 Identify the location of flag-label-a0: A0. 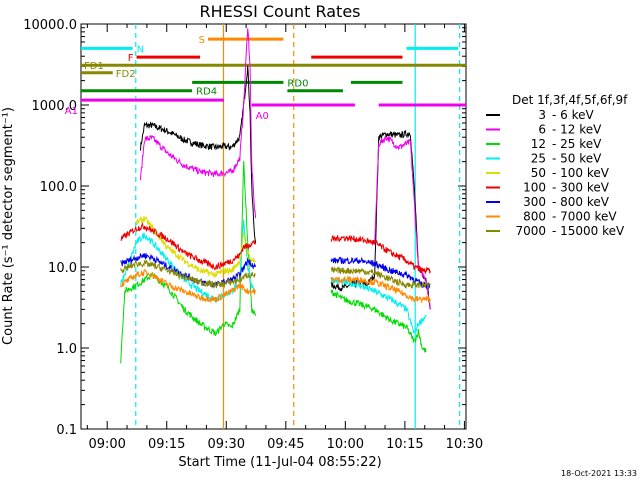
(262, 116).